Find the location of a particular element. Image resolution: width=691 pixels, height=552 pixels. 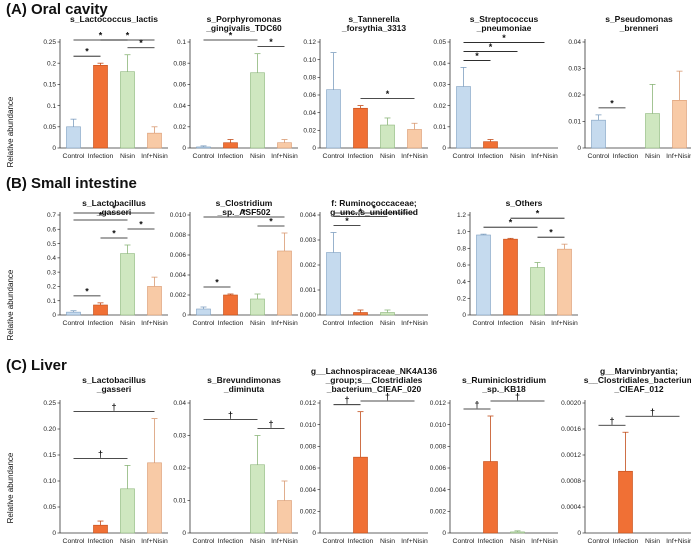

chart-title-line: _pneumoniae is located at coordinates (504, 28).